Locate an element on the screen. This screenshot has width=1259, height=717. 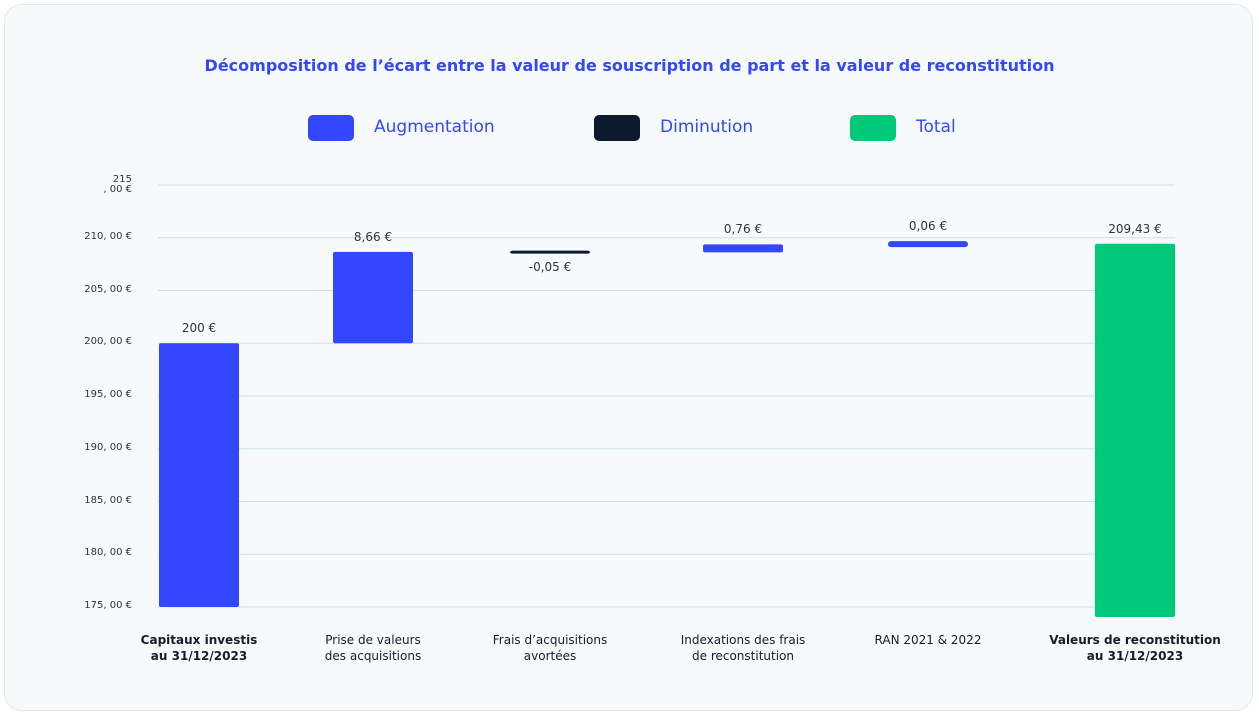
value-label: 0,76 € is located at coordinates (743, 229).